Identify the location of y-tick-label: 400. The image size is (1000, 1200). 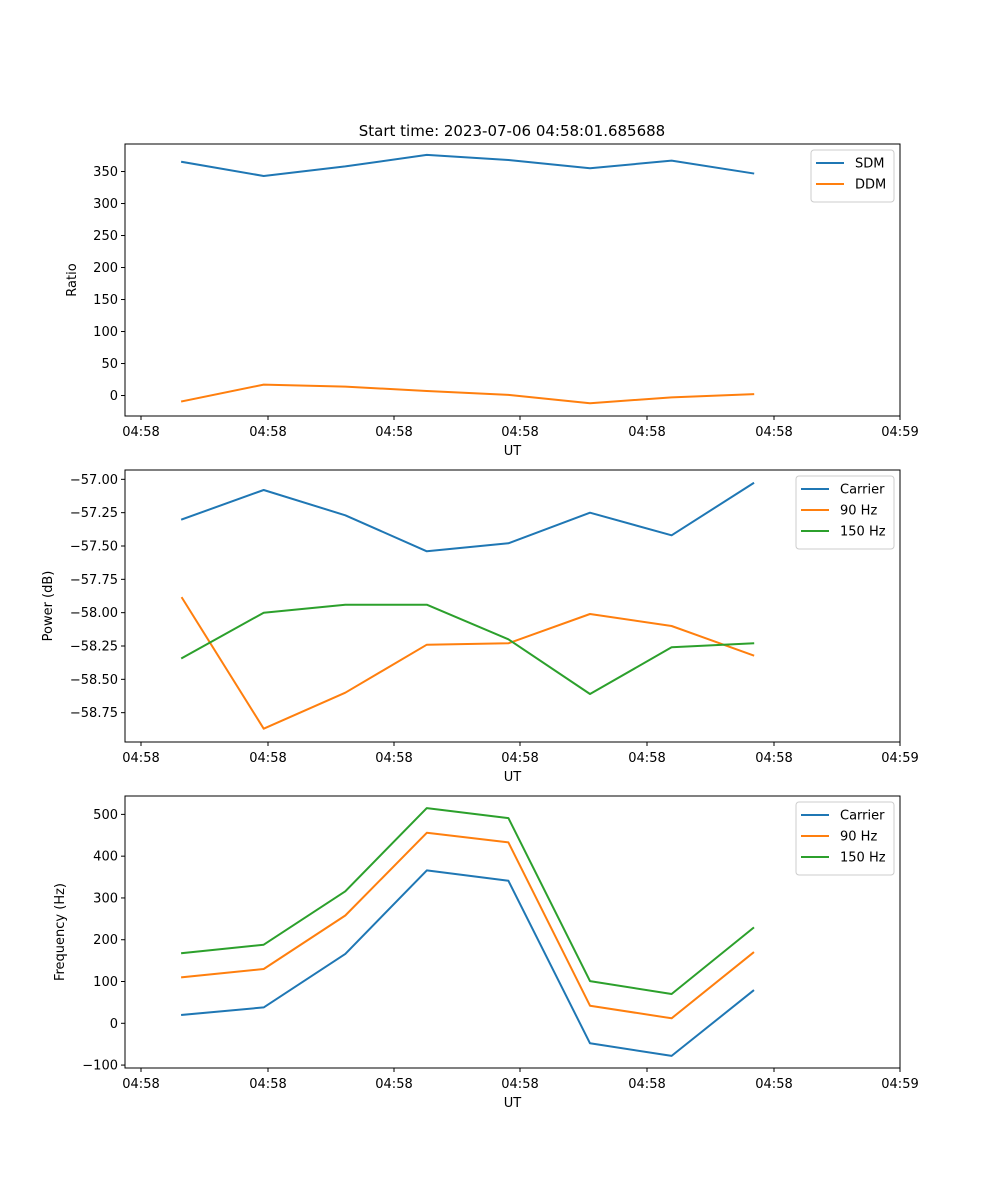
(105, 857).